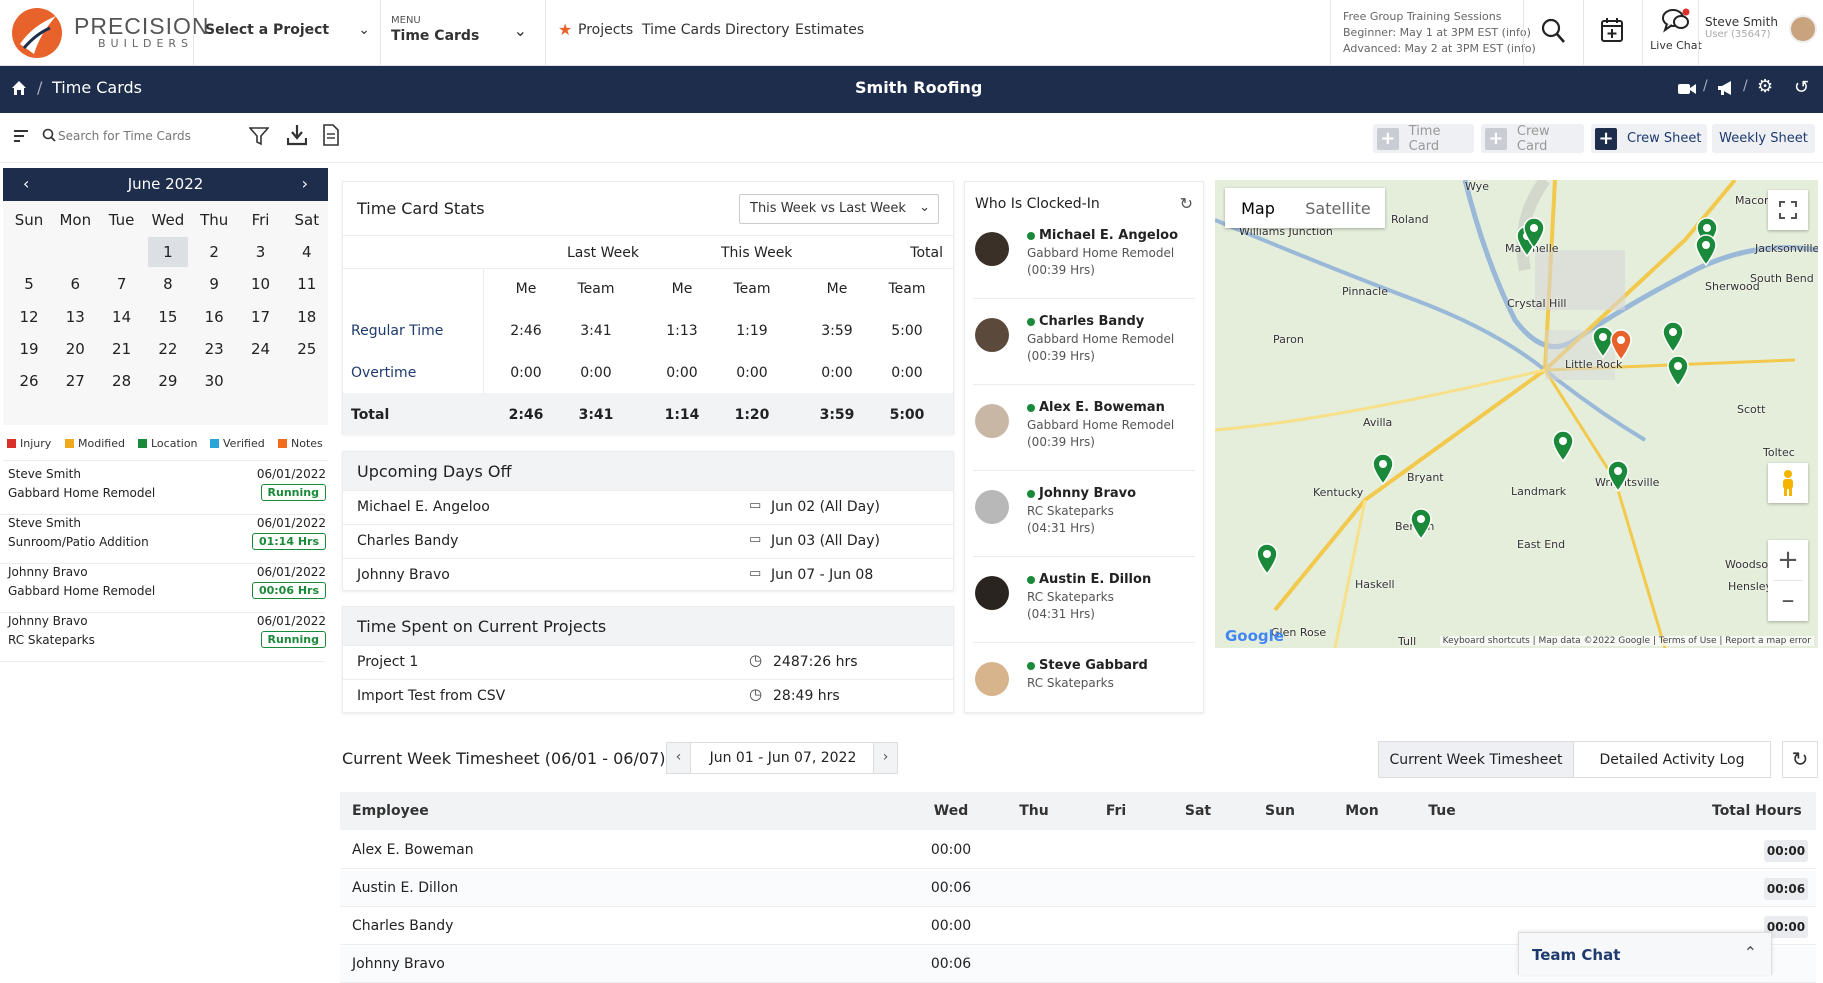  Describe the element at coordinates (1078, 851) in the screenshot. I see `table-row: Alex E. Boweman 00:00 00:00` at that location.